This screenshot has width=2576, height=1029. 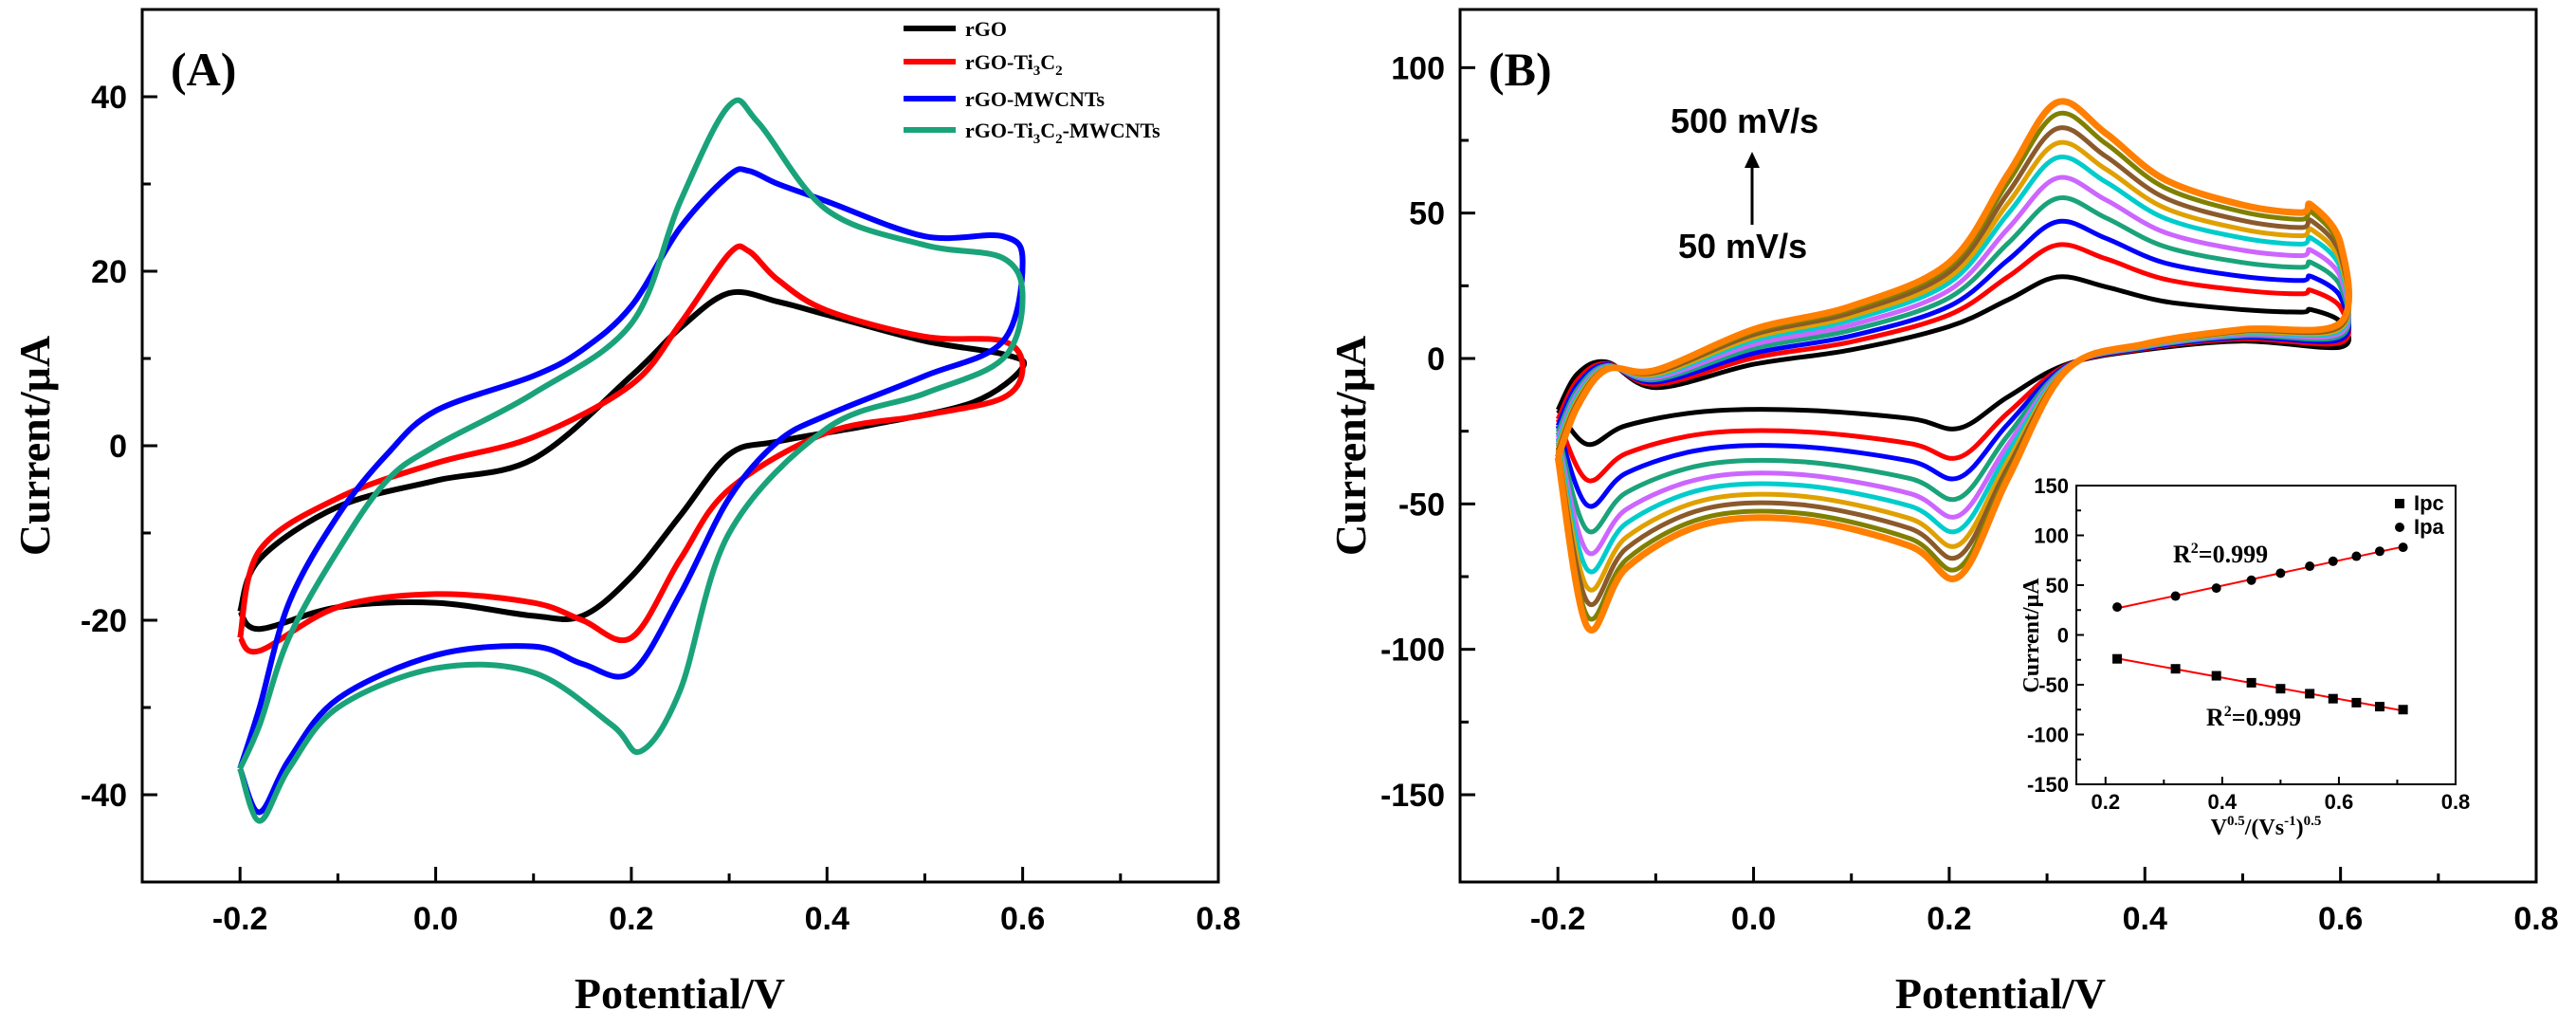 What do you see at coordinates (2031, 636) in the screenshot?
I see `inset-y-axis-label: Current/μA` at bounding box center [2031, 636].